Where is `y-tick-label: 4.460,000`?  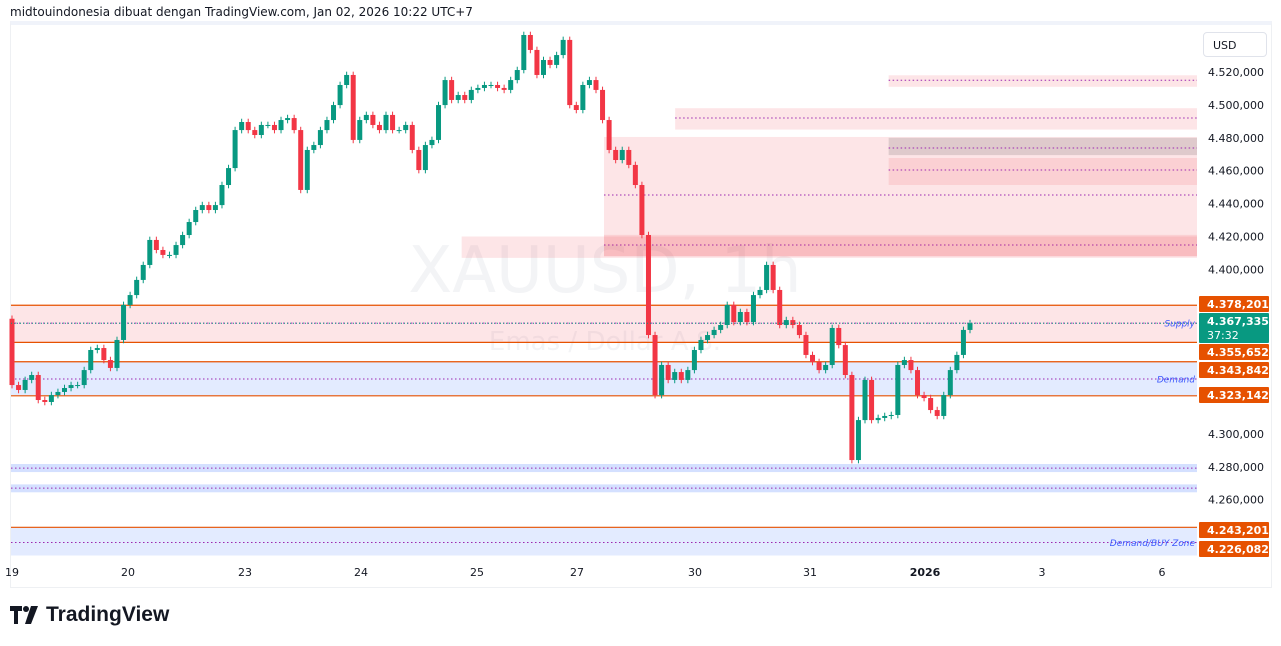
y-tick-label: 4.460,000 is located at coordinates (1236, 171).